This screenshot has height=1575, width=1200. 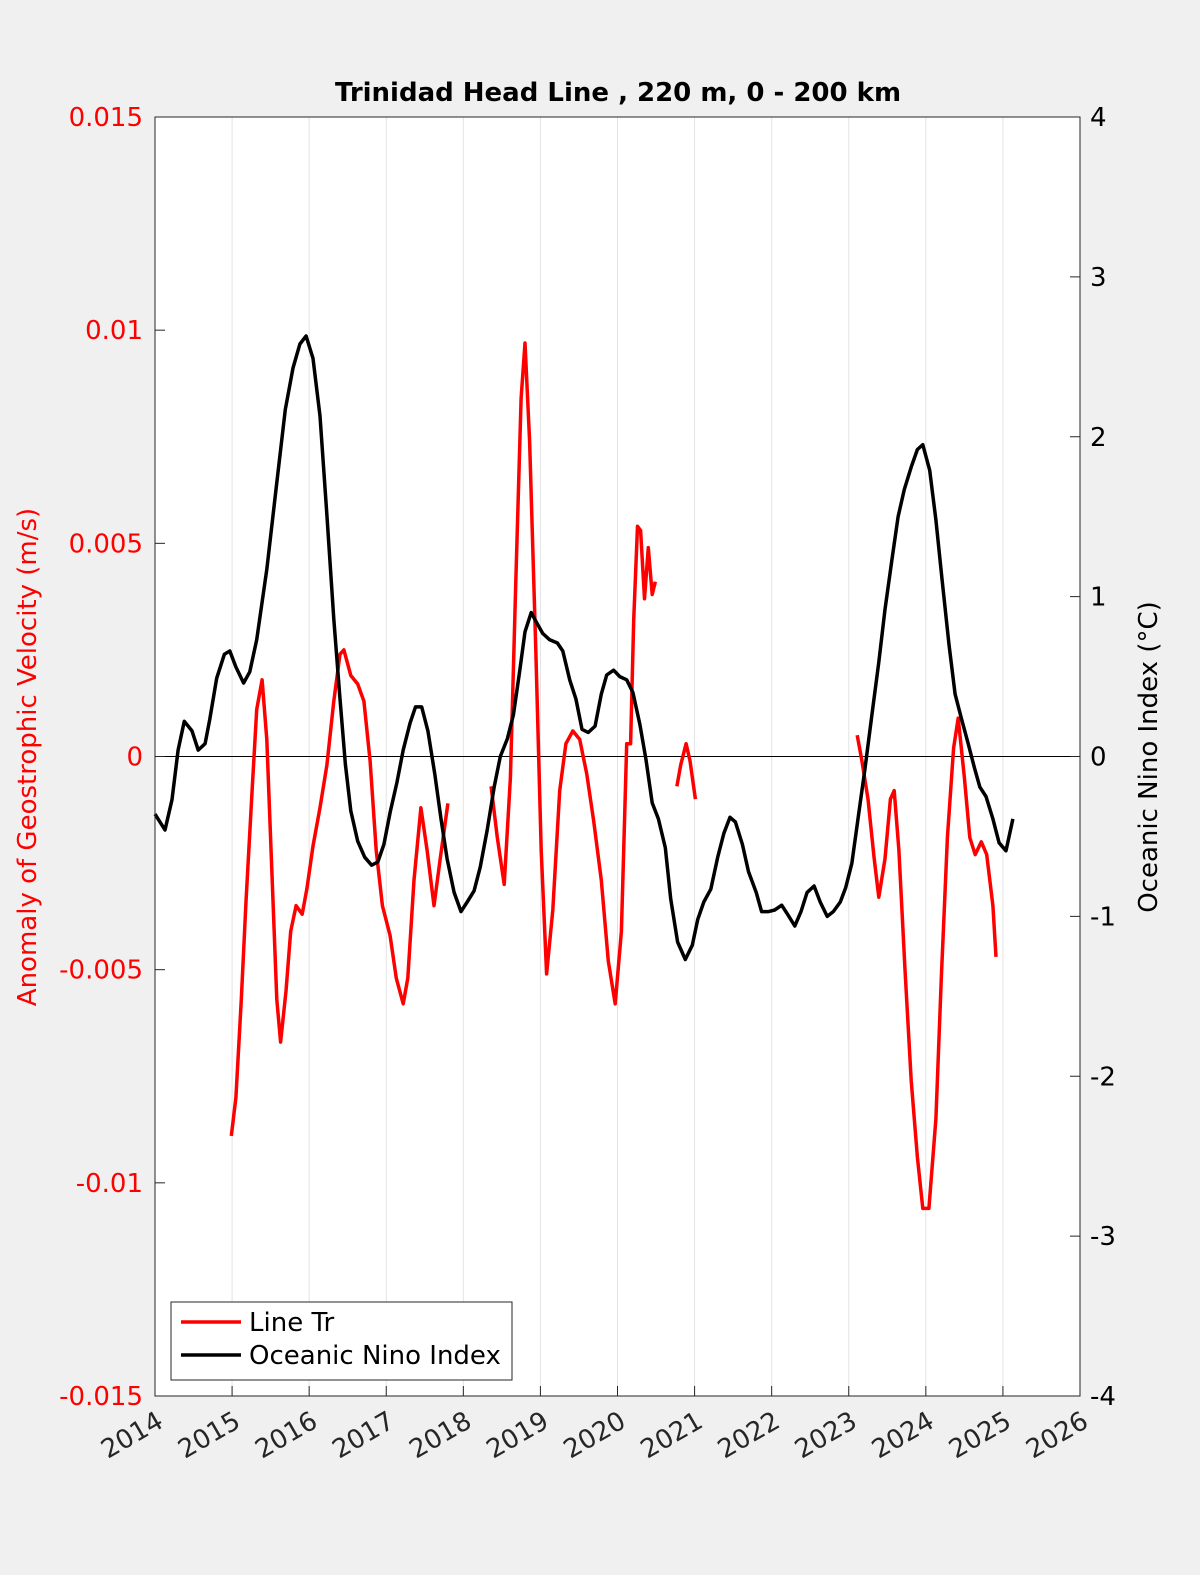 What do you see at coordinates (595, 1435) in the screenshot?
I see `x-tick-label: 2020` at bounding box center [595, 1435].